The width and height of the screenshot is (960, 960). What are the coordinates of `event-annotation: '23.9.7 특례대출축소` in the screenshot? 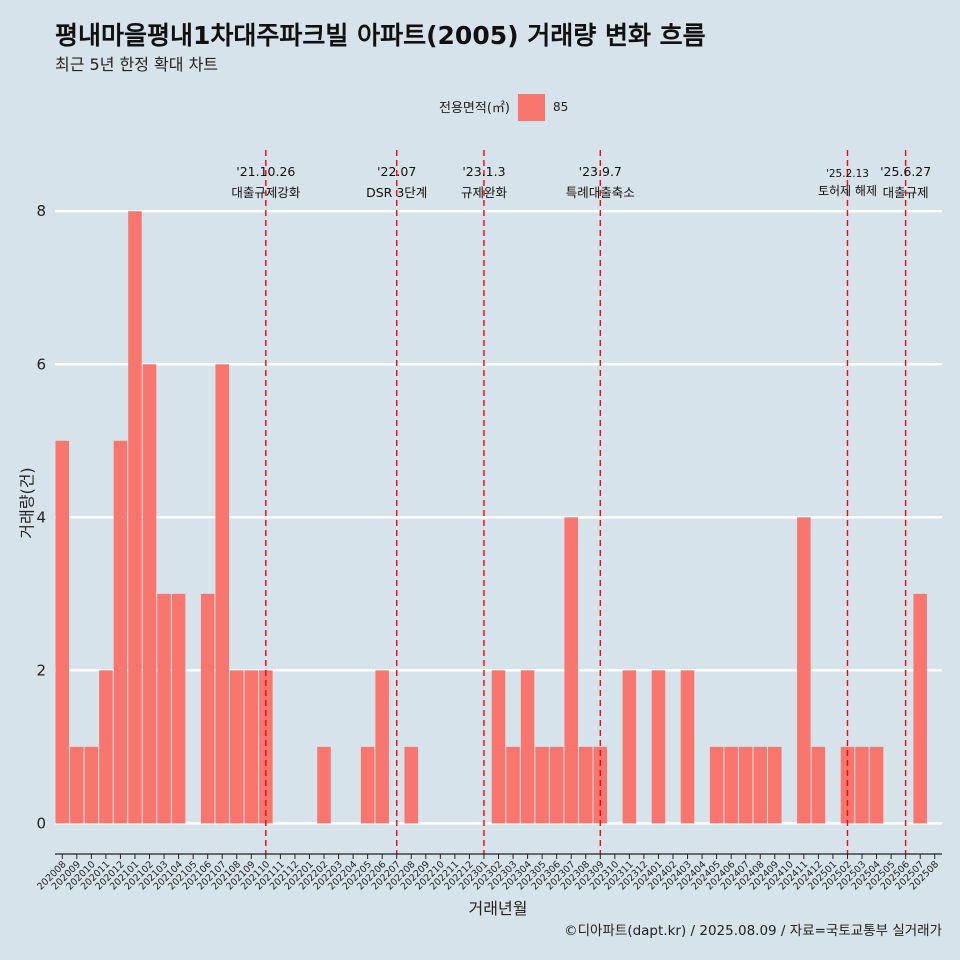 It's located at (600, 182).